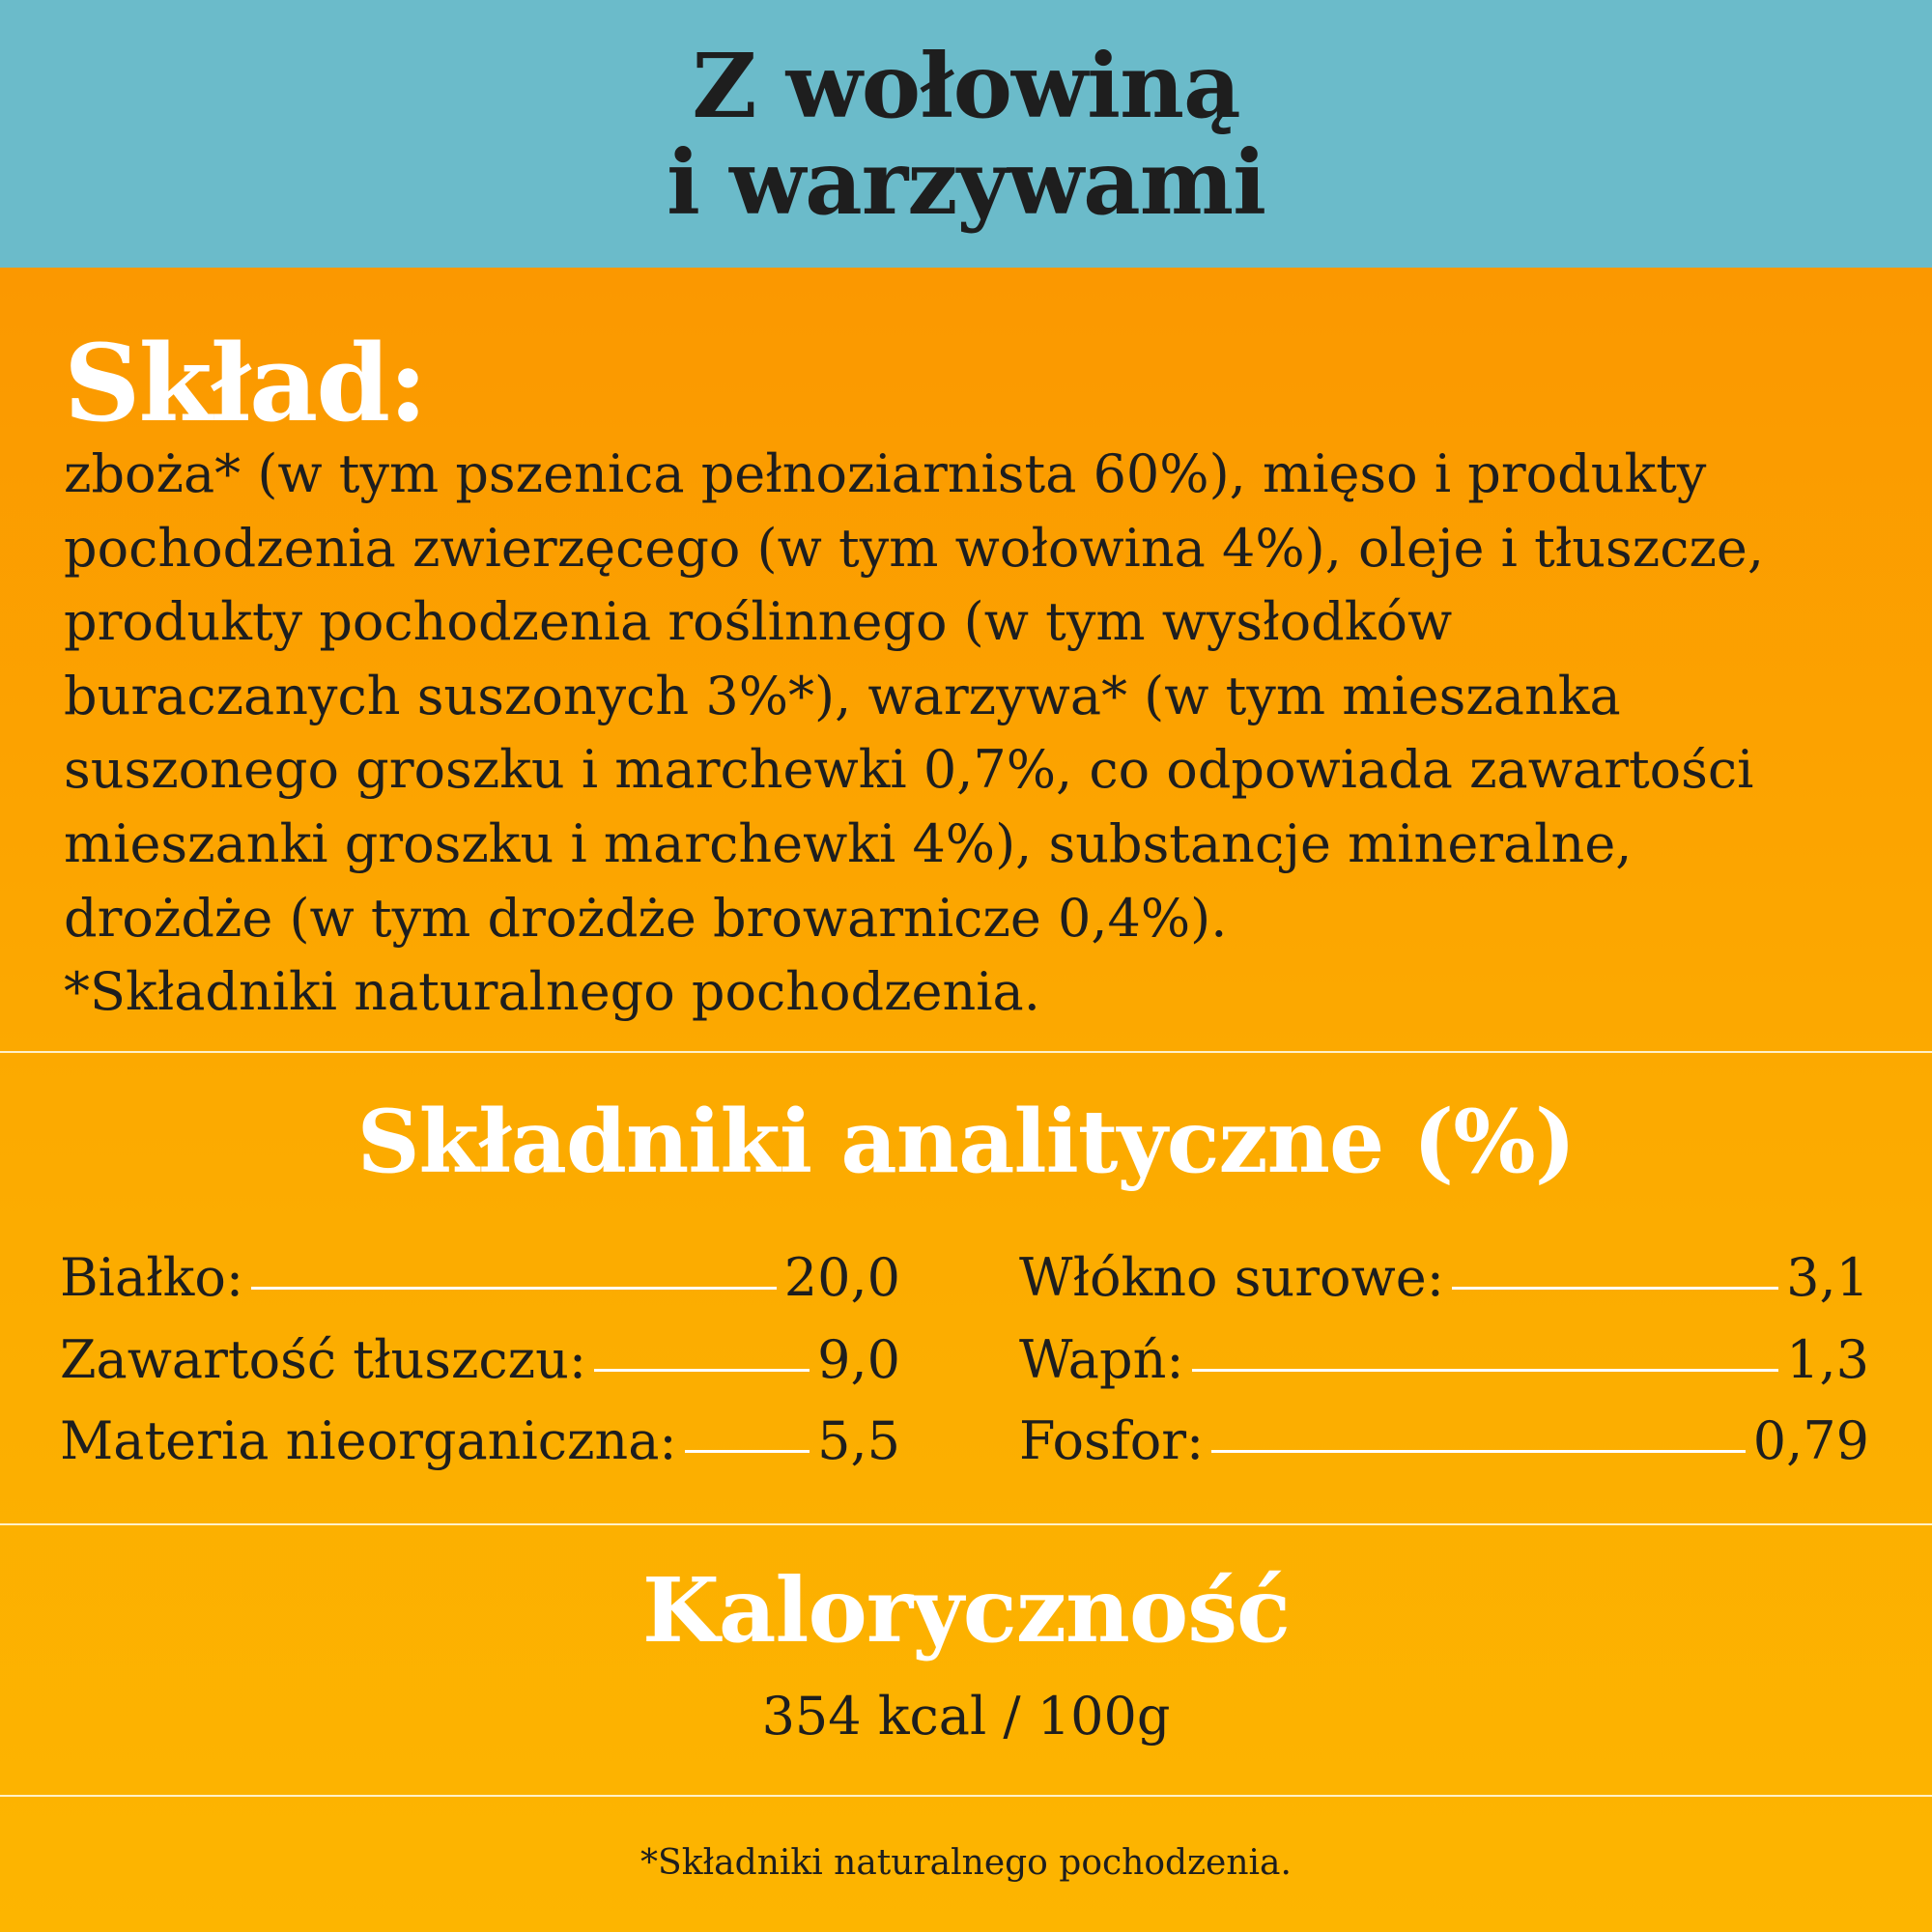 The width and height of the screenshot is (1932, 1932). What do you see at coordinates (1112, 1440) in the screenshot?
I see `nutrient-label: Fosfor:` at bounding box center [1112, 1440].